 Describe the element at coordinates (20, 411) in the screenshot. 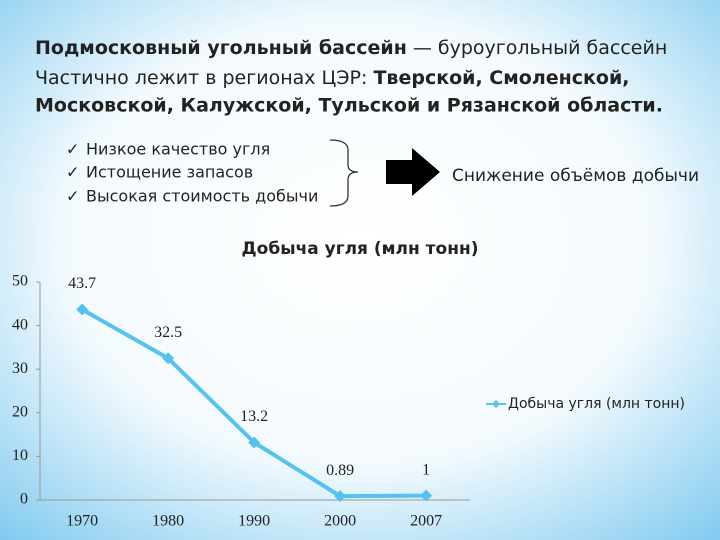

I see `y-tick-label: 20` at that location.